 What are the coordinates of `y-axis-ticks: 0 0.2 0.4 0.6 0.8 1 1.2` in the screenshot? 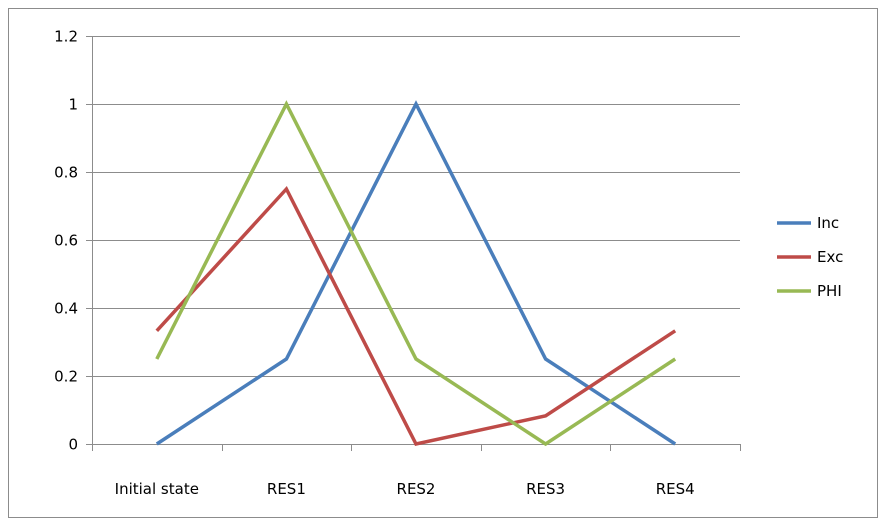 It's located at (73, 241).